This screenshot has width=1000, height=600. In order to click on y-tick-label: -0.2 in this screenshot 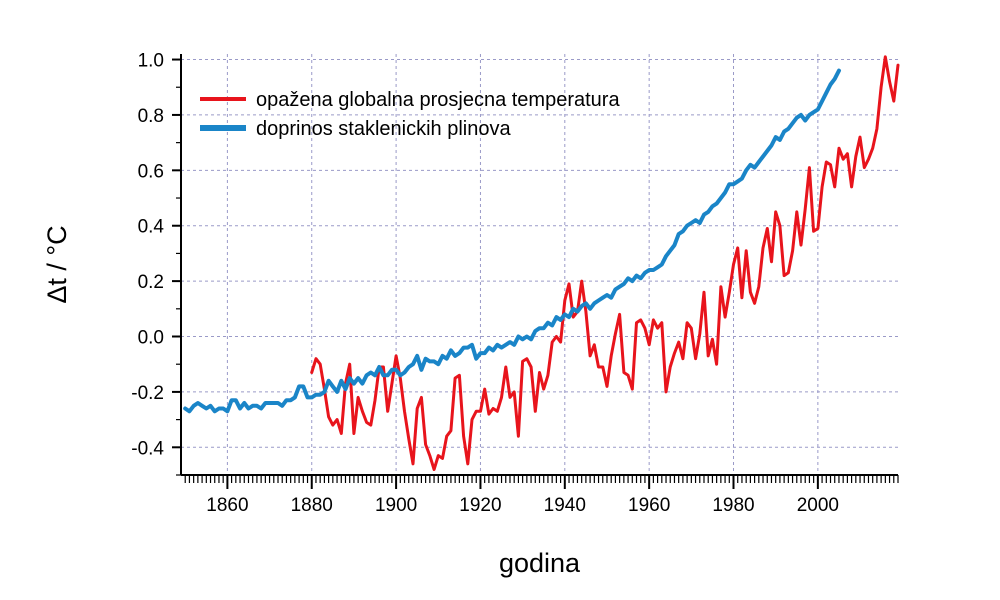, I will do `click(147, 393)`.